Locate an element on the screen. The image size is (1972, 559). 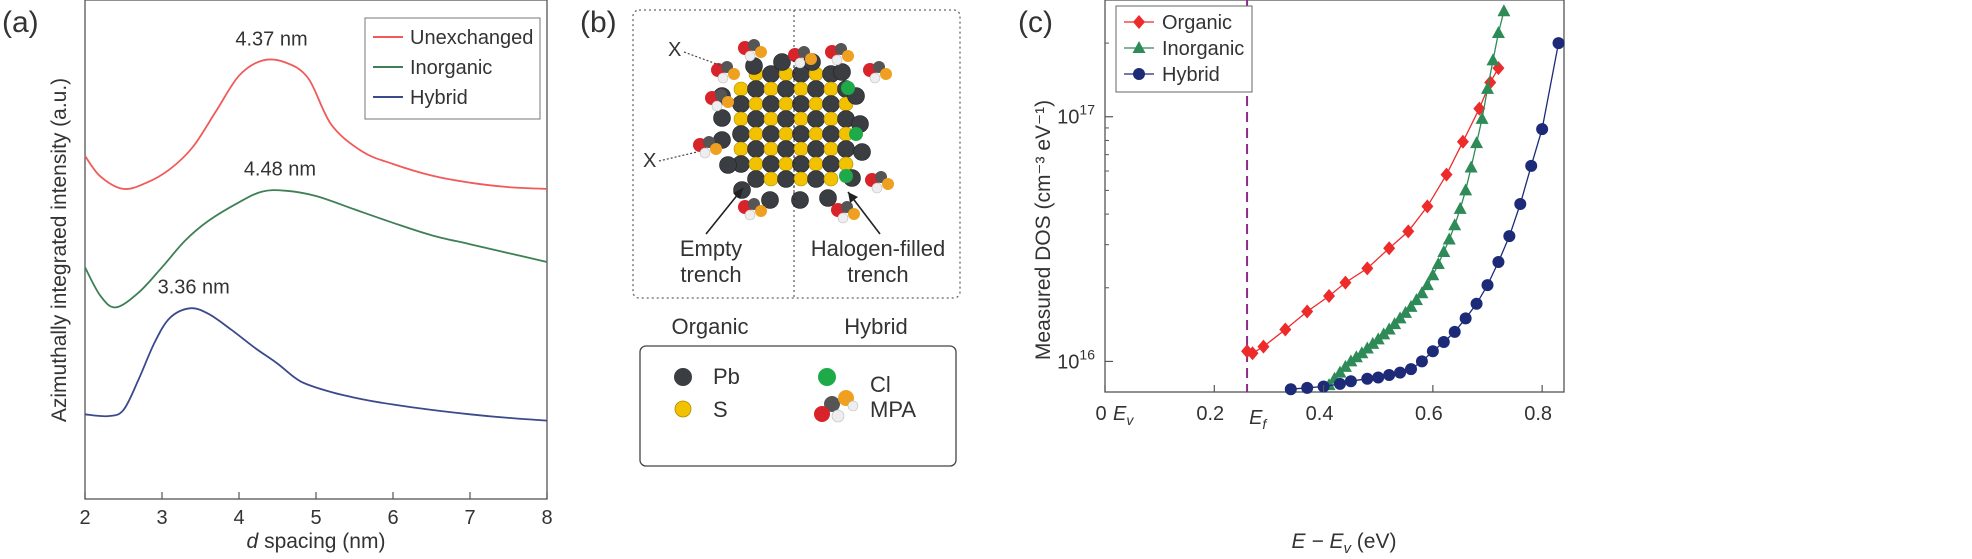
plot-c-xtick-label: 0.6 is located at coordinates (1429, 414).